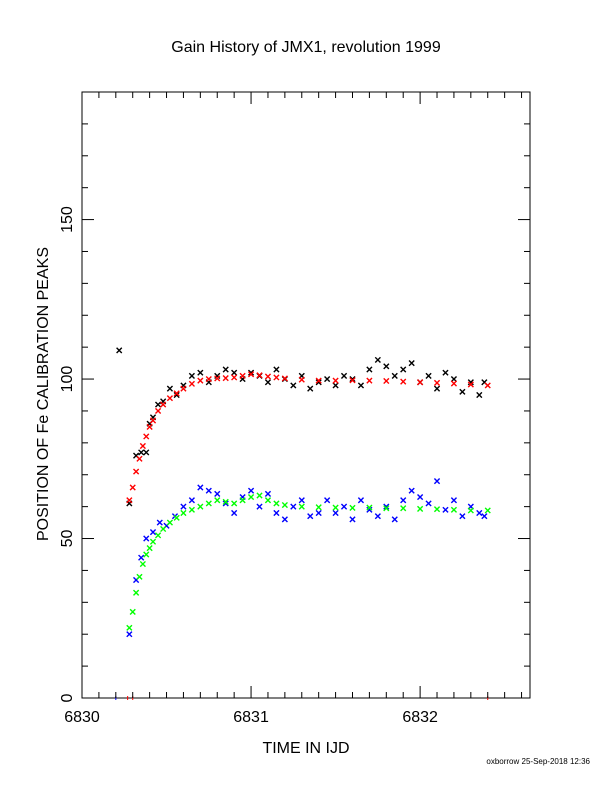  Describe the element at coordinates (67, 219) in the screenshot. I see `y-tick-label: 150` at that location.